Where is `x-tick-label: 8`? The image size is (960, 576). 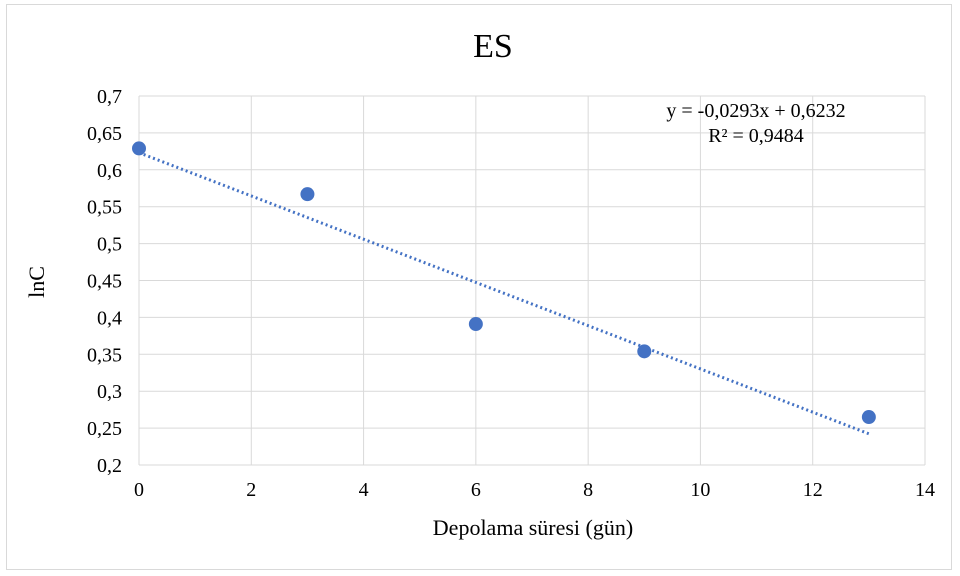
x-tick-label: 8 is located at coordinates (588, 490).